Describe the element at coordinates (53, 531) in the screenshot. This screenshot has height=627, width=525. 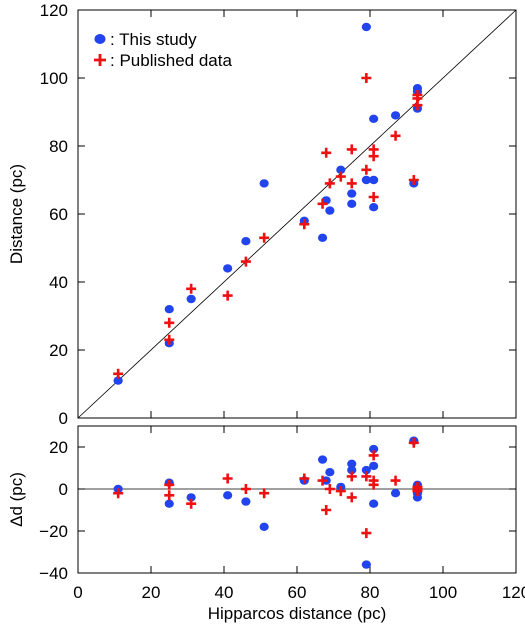
I see `y-tick-label: −20` at that location.